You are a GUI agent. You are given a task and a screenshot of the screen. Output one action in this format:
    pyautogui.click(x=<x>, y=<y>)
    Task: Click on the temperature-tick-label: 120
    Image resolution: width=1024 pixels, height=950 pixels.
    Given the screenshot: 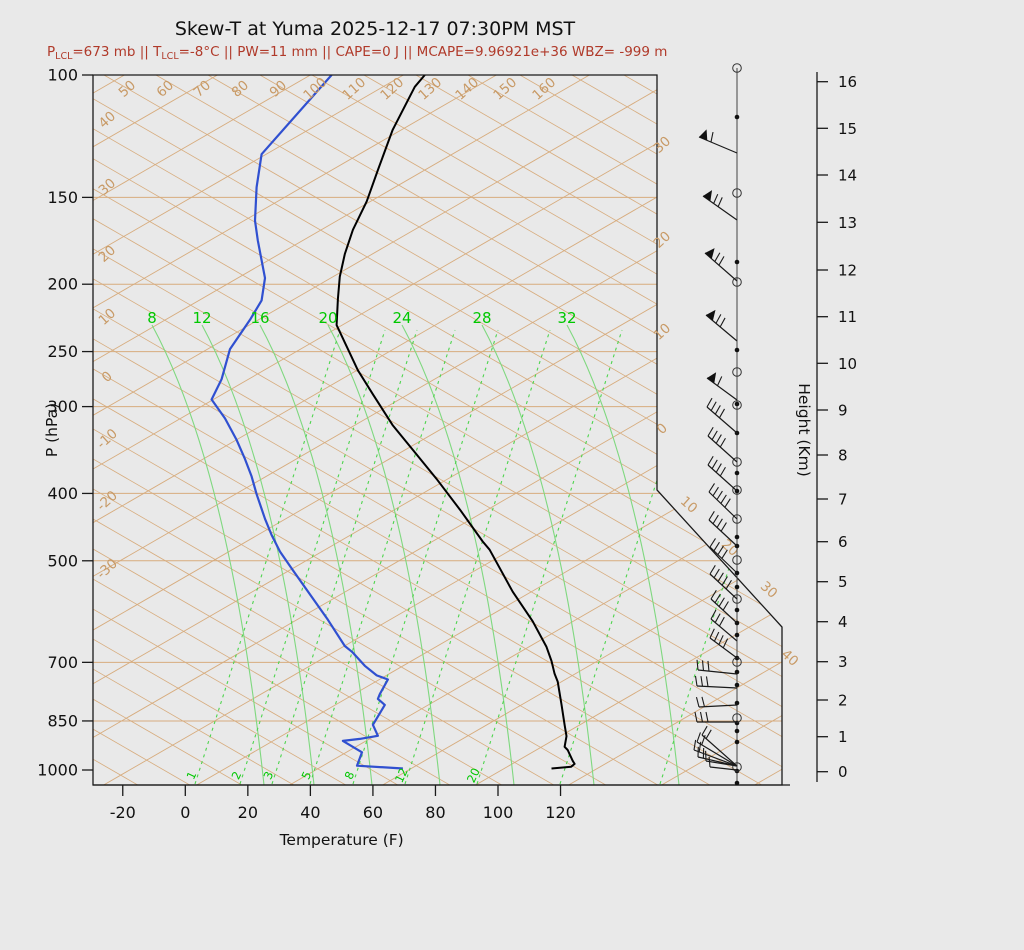 What is the action you would take?
    pyautogui.click(x=560, y=812)
    